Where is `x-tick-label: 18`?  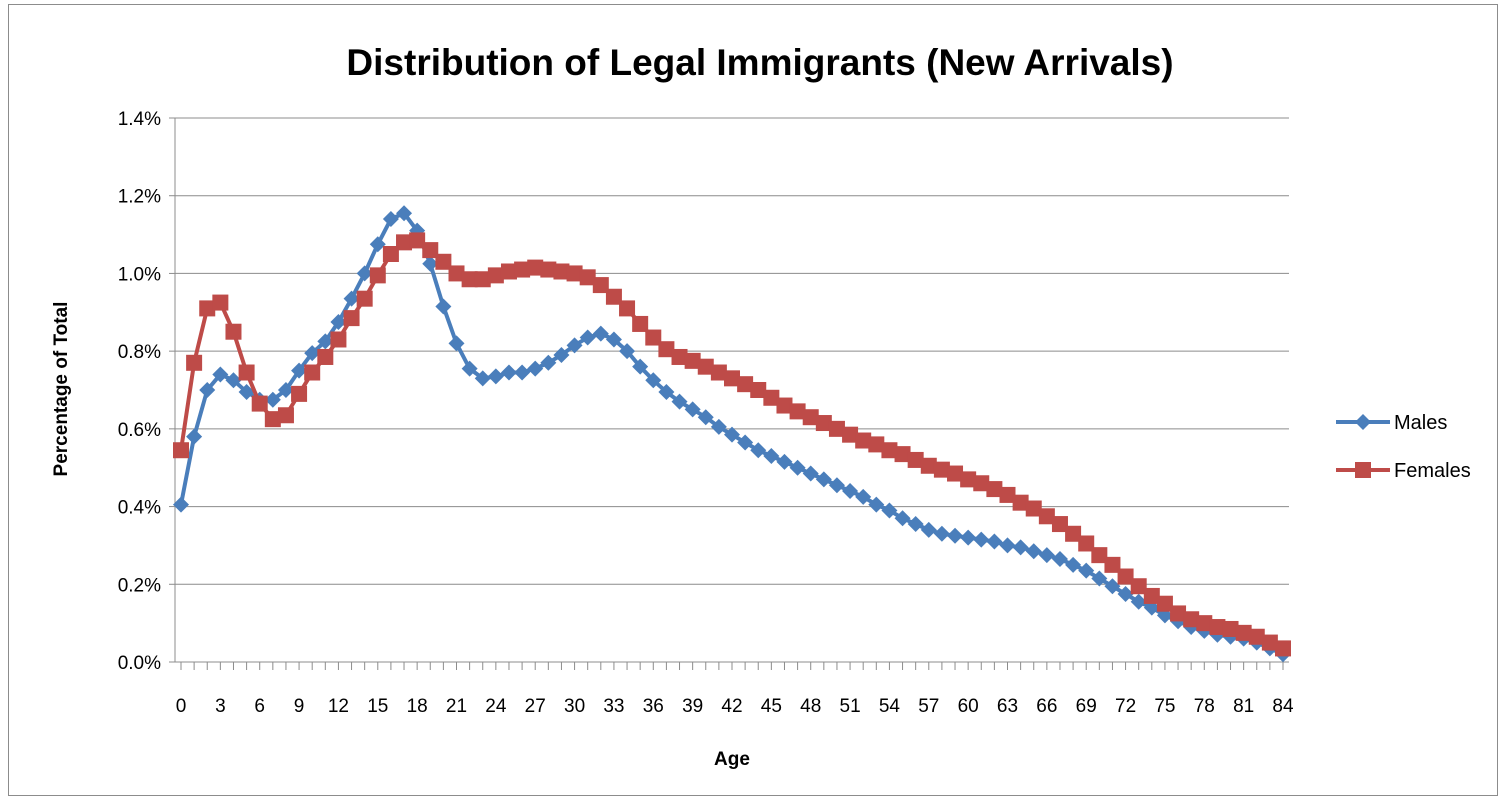
x-tick-label: 18 is located at coordinates (417, 706).